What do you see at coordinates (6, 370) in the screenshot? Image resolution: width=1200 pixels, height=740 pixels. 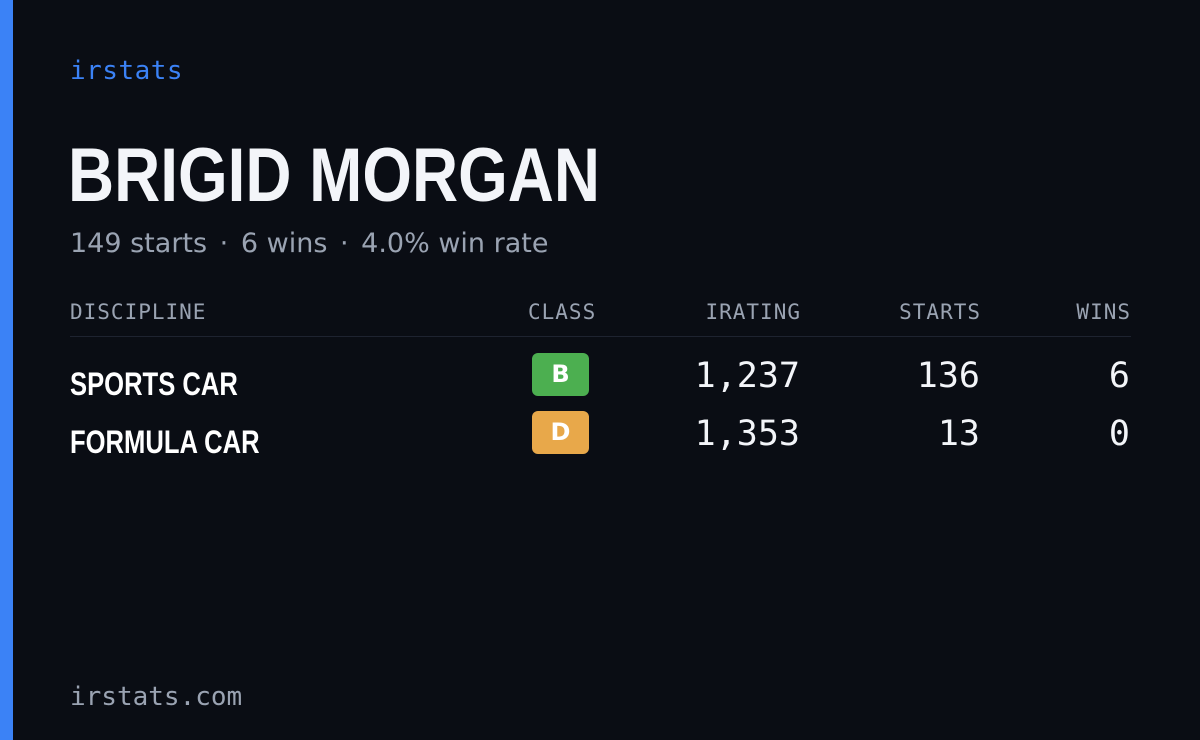 I see `accent-bar` at bounding box center [6, 370].